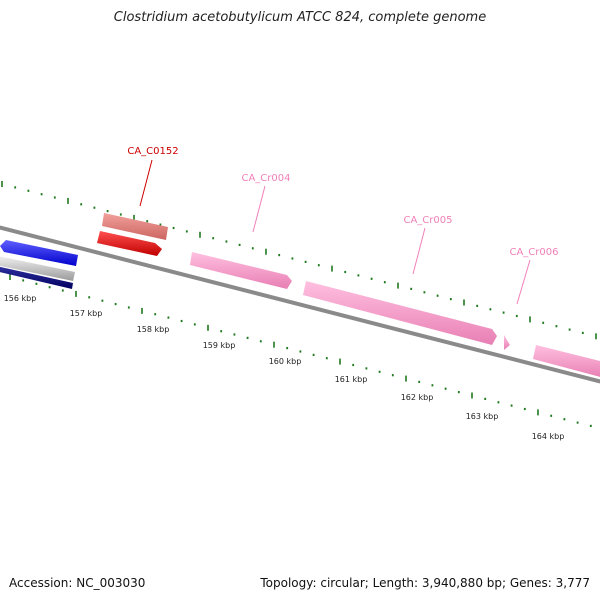 The image size is (600, 600). I want to click on scale-label-160: 160 kbp, so click(285, 361).